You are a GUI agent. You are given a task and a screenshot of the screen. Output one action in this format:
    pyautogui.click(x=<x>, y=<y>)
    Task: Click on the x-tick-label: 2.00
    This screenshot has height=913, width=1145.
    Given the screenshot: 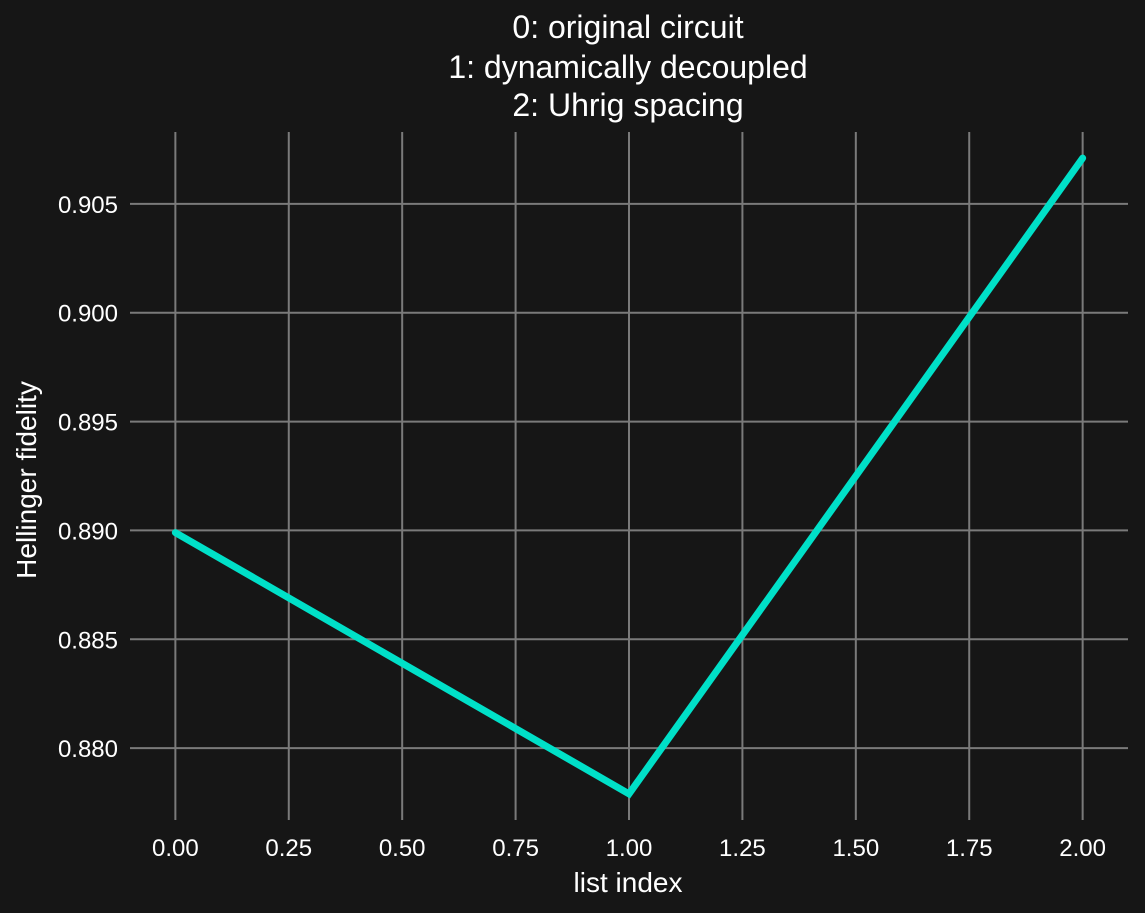 What is the action you would take?
    pyautogui.click(x=1082, y=848)
    